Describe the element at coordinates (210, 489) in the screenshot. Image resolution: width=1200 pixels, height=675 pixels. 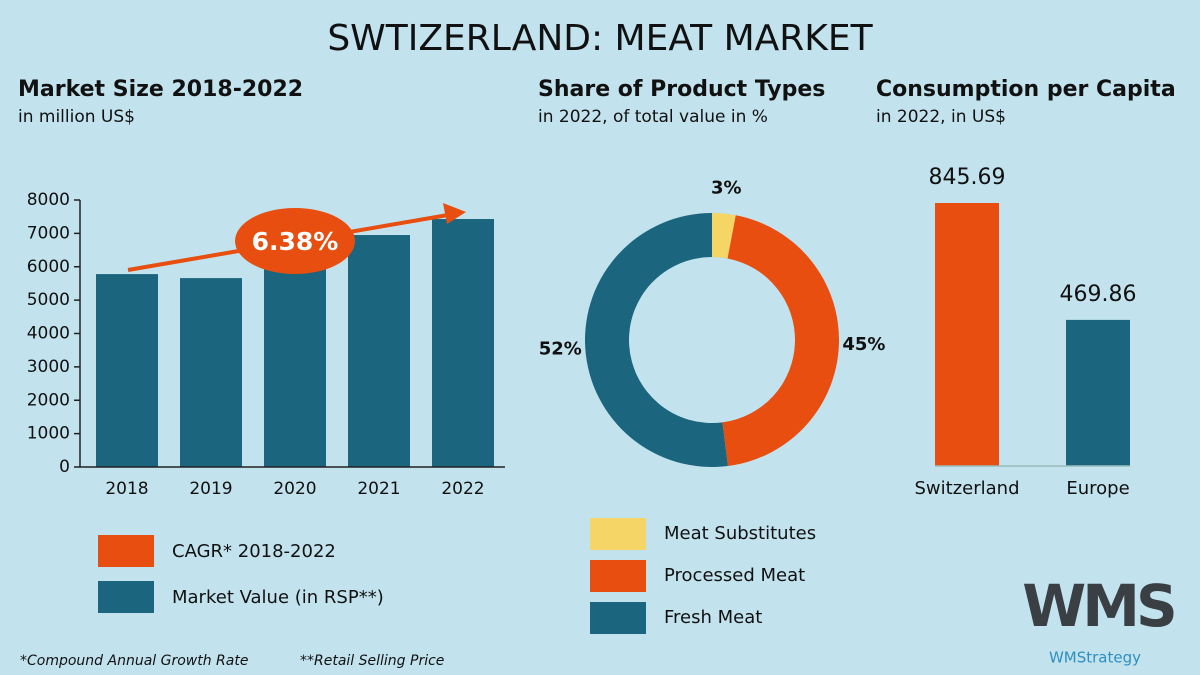
I see `x-tick-label: 2019` at that location.